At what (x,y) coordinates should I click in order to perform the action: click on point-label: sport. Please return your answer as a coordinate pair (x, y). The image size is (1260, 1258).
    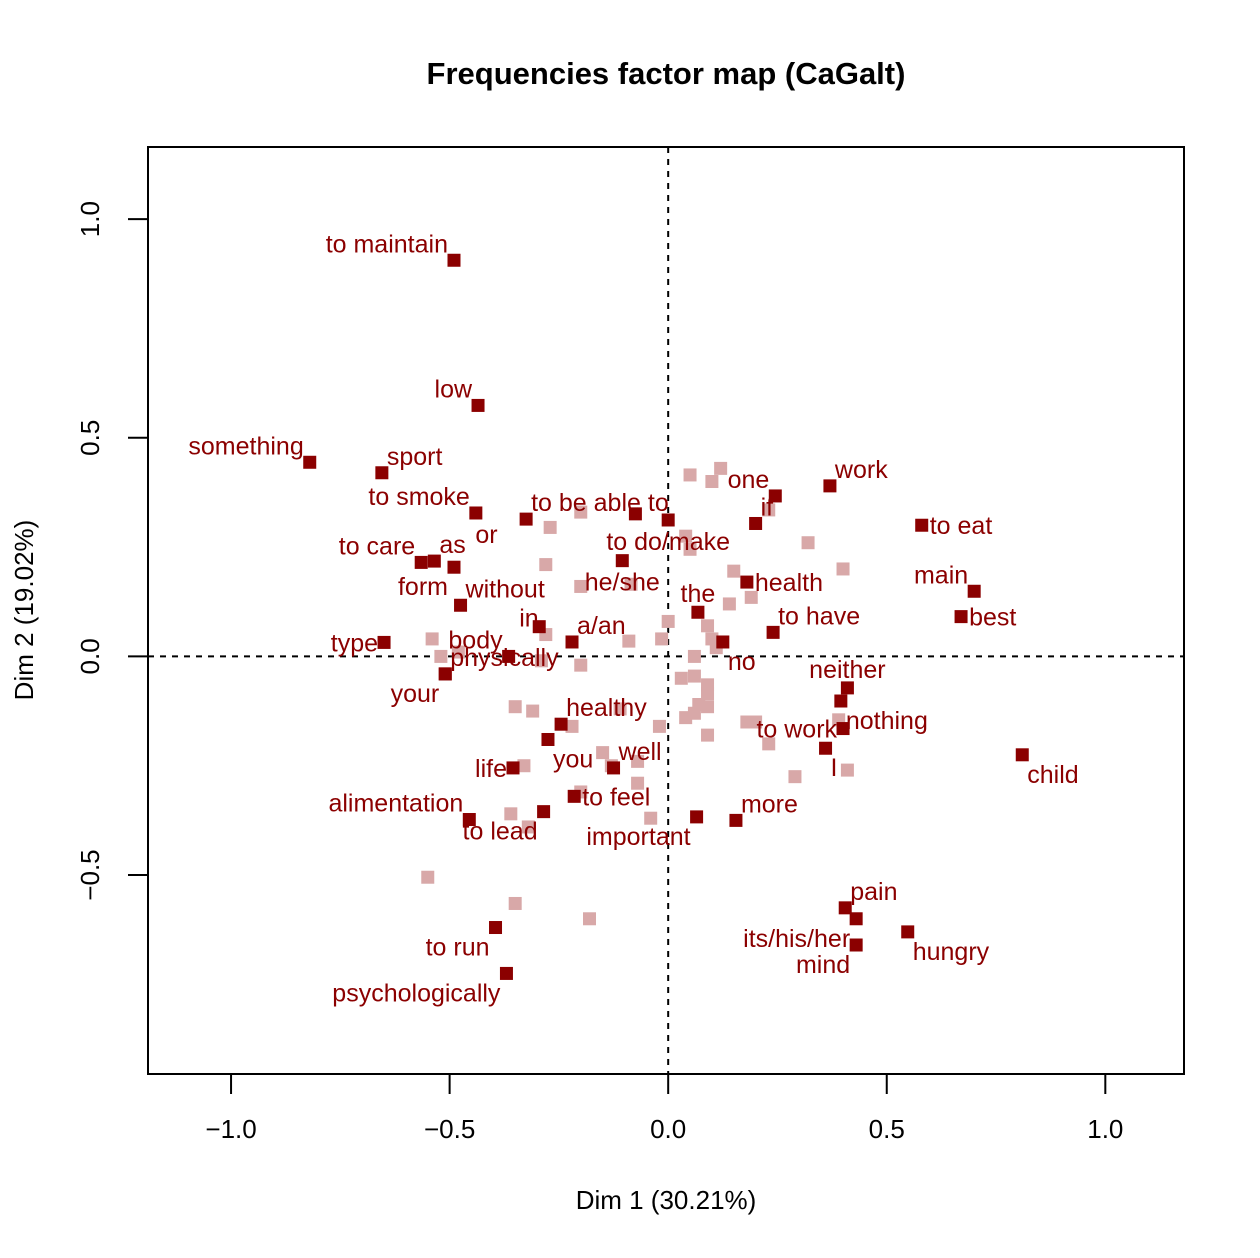
    Looking at the image, I should click on (415, 457).